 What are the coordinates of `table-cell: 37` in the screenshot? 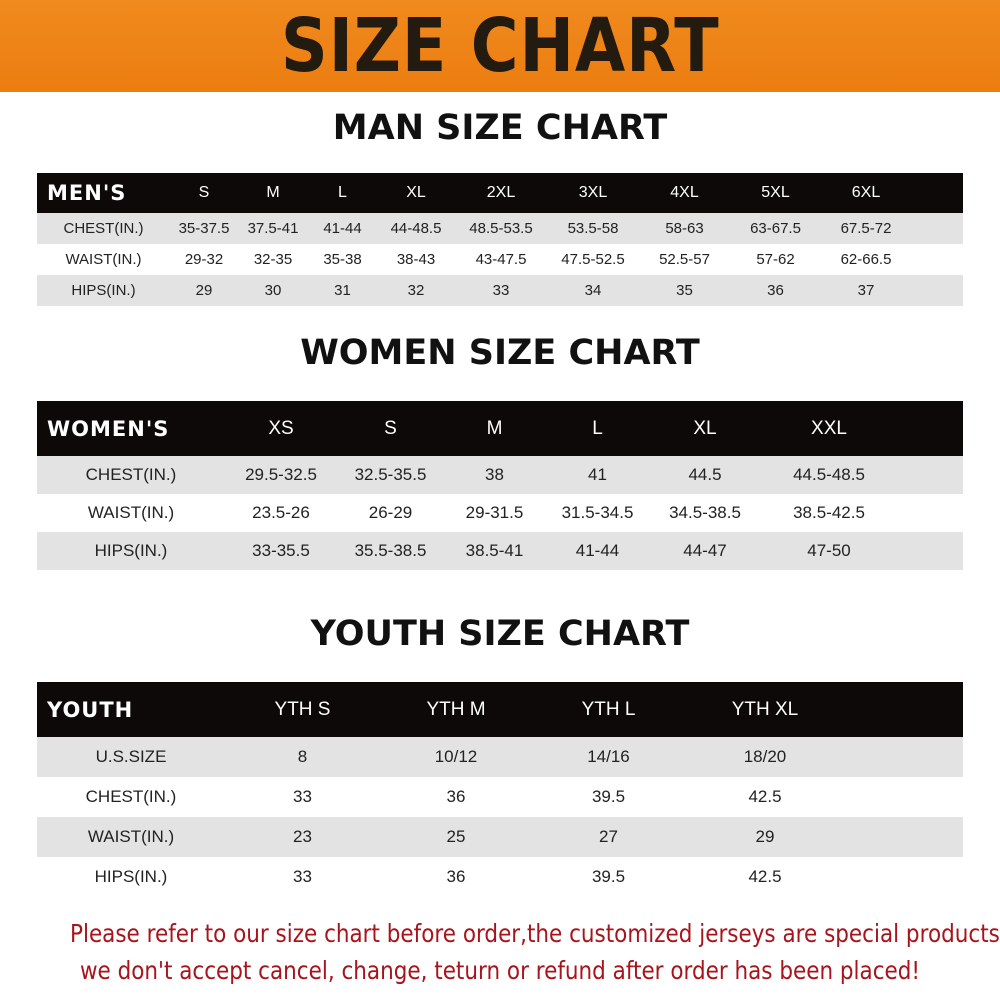 It's located at (866, 290).